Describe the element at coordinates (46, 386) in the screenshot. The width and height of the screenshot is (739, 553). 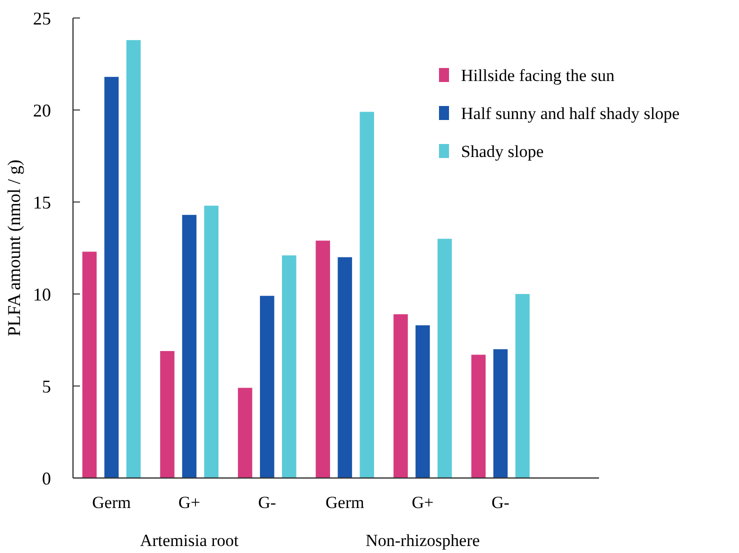
I see `y-tick-label: 5` at that location.